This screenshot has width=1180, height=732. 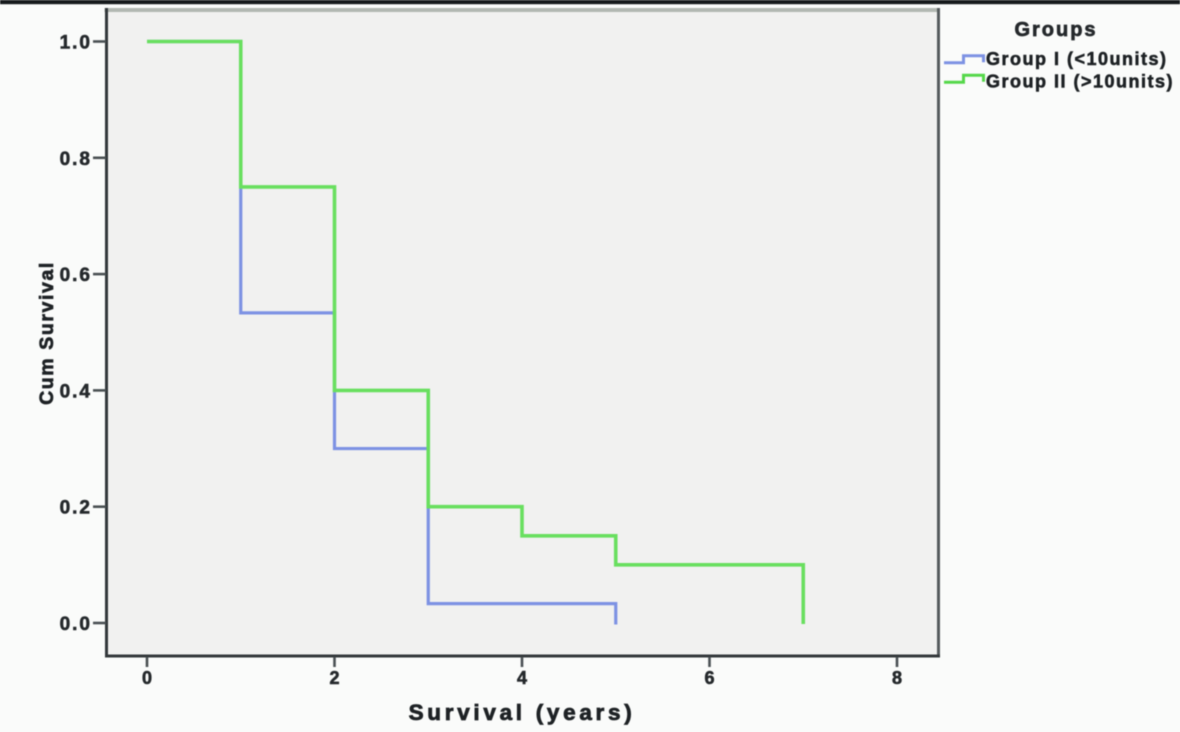 I want to click on svg-text: 0.6, so click(x=76, y=275).